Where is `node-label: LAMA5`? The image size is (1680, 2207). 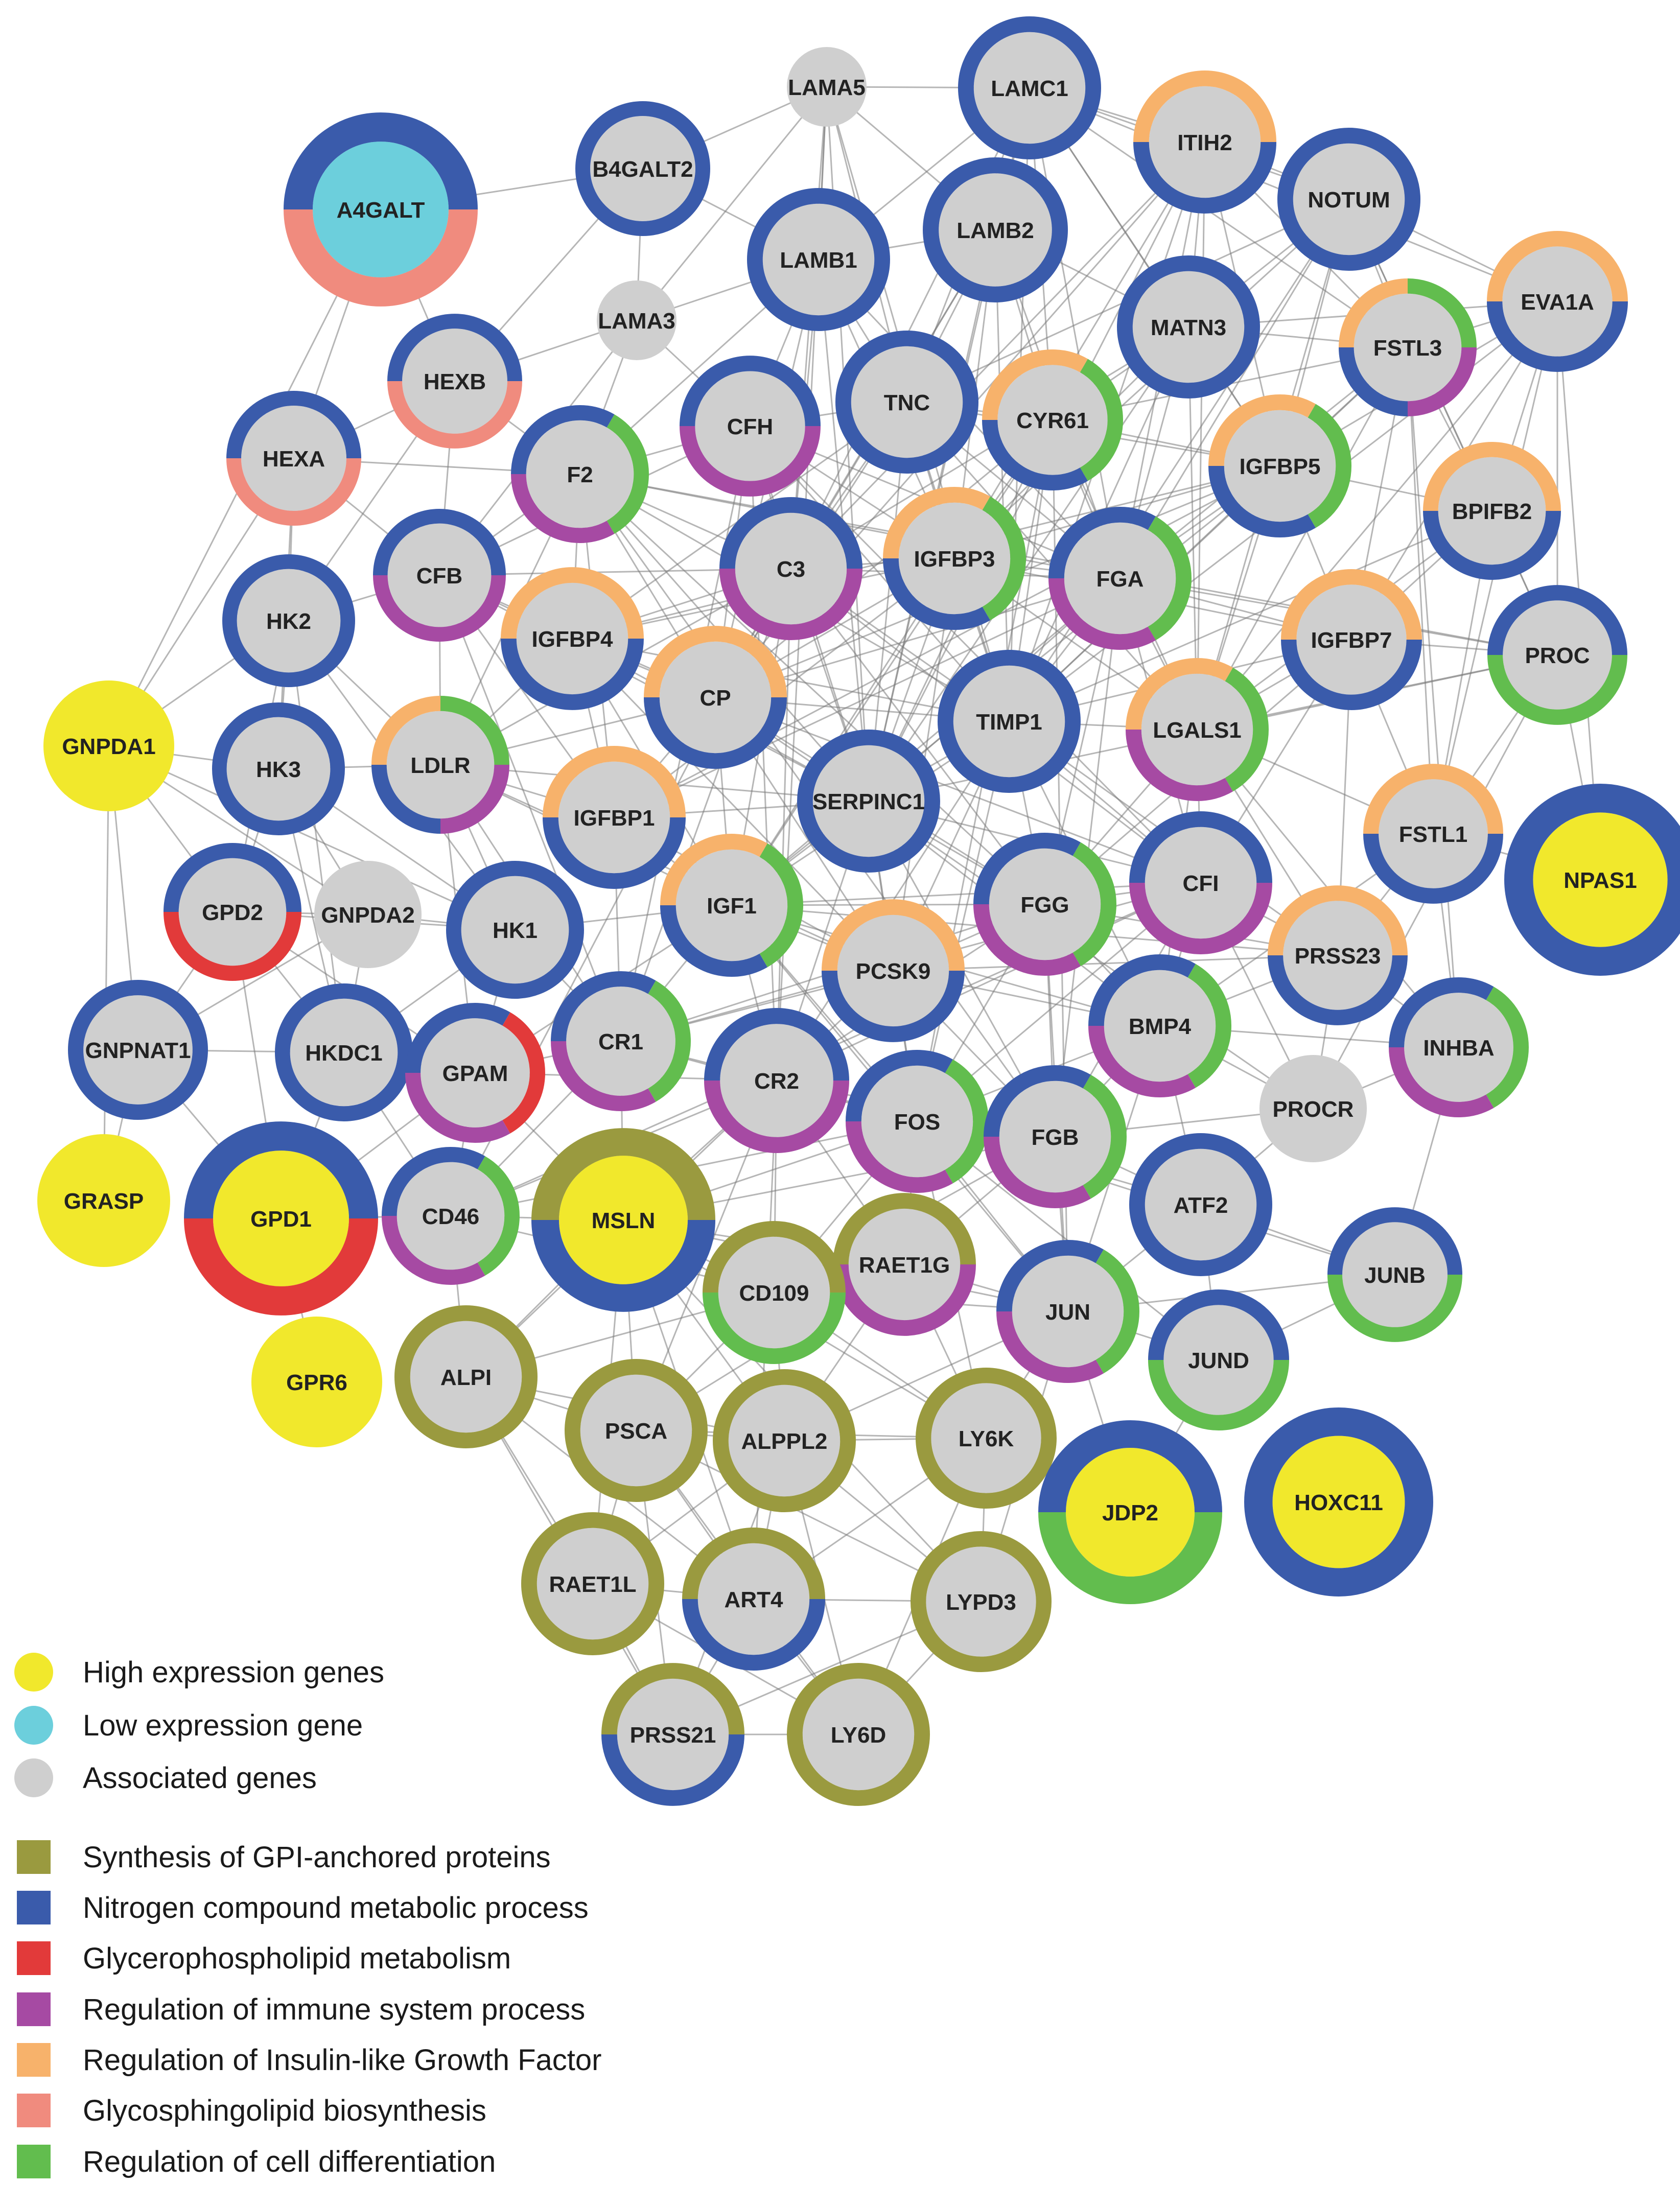
node-label: LAMA5 is located at coordinates (827, 88).